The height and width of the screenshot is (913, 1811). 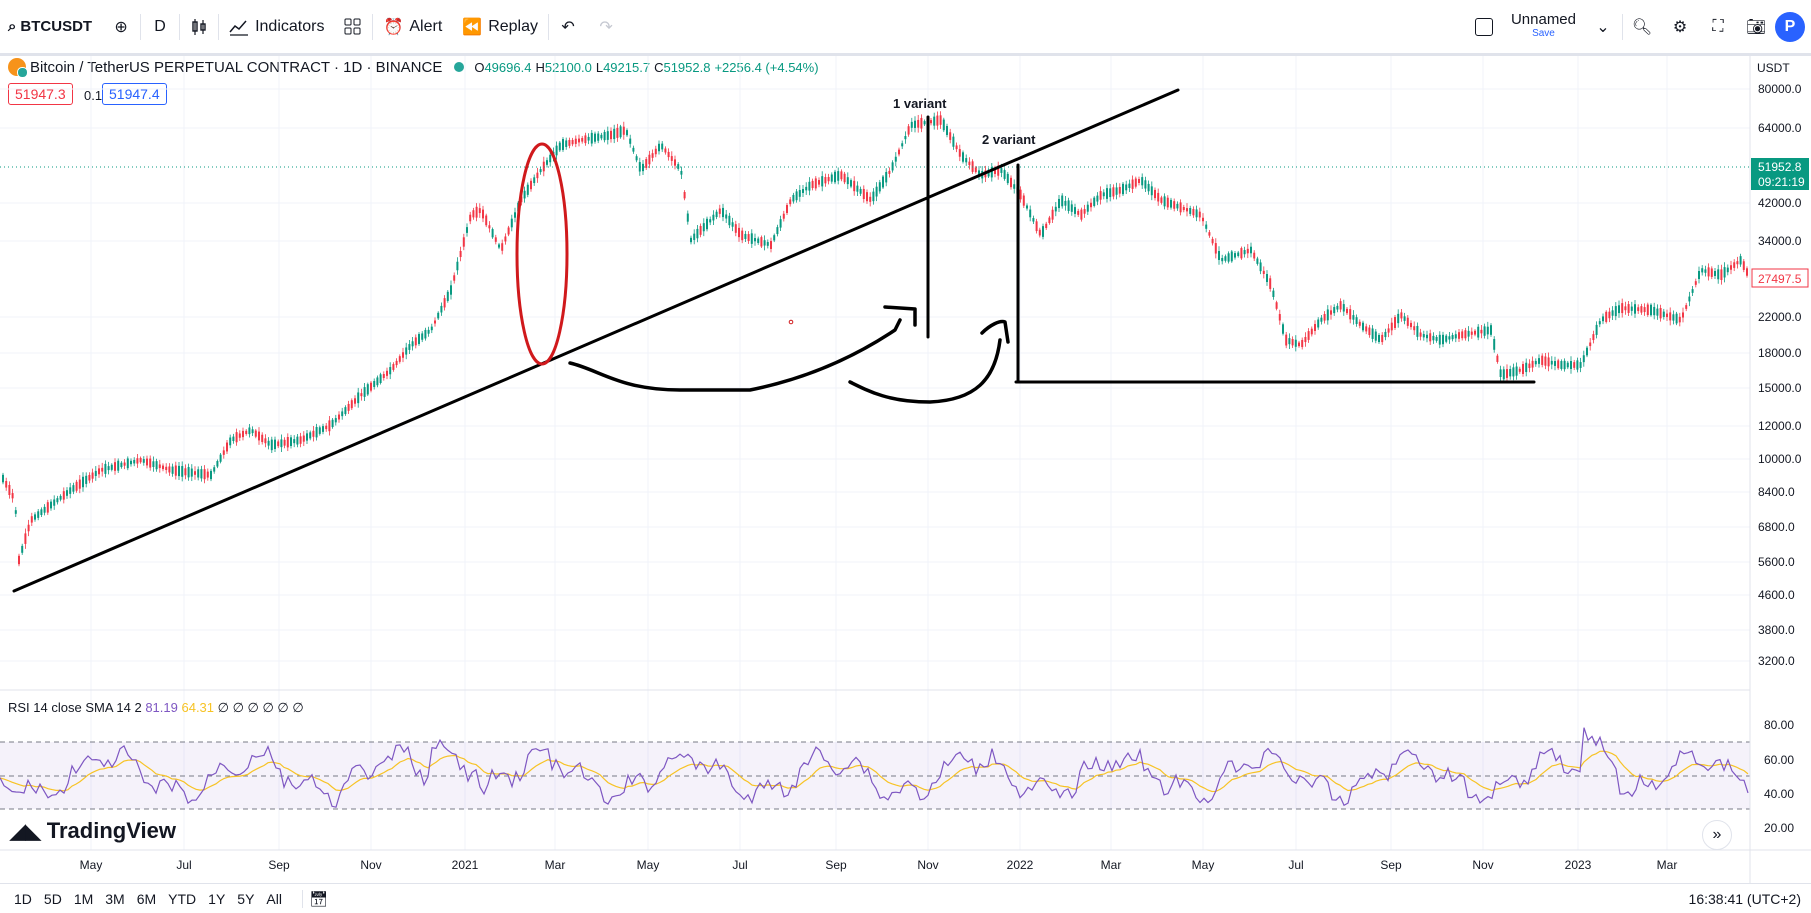 What do you see at coordinates (91, 865) in the screenshot?
I see `time-tick: May` at bounding box center [91, 865].